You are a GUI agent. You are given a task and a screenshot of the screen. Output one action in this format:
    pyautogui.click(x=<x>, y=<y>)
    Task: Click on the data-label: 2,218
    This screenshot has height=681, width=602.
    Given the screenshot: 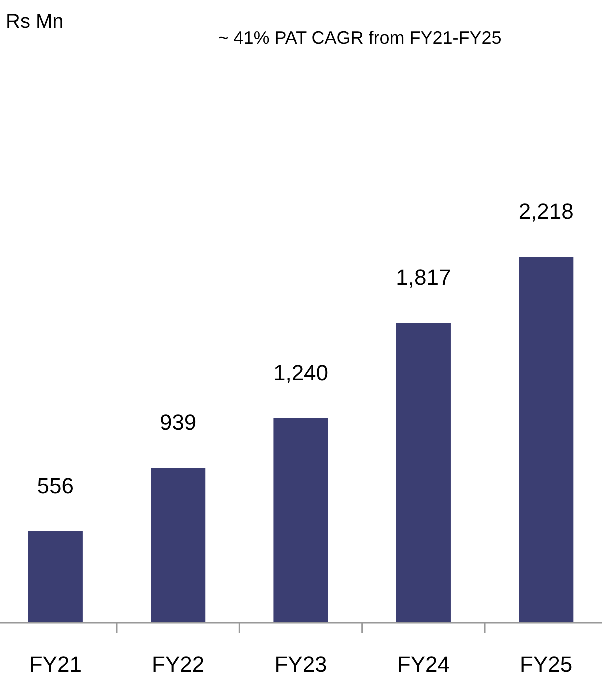 What is the action you would take?
    pyautogui.click(x=546, y=211)
    